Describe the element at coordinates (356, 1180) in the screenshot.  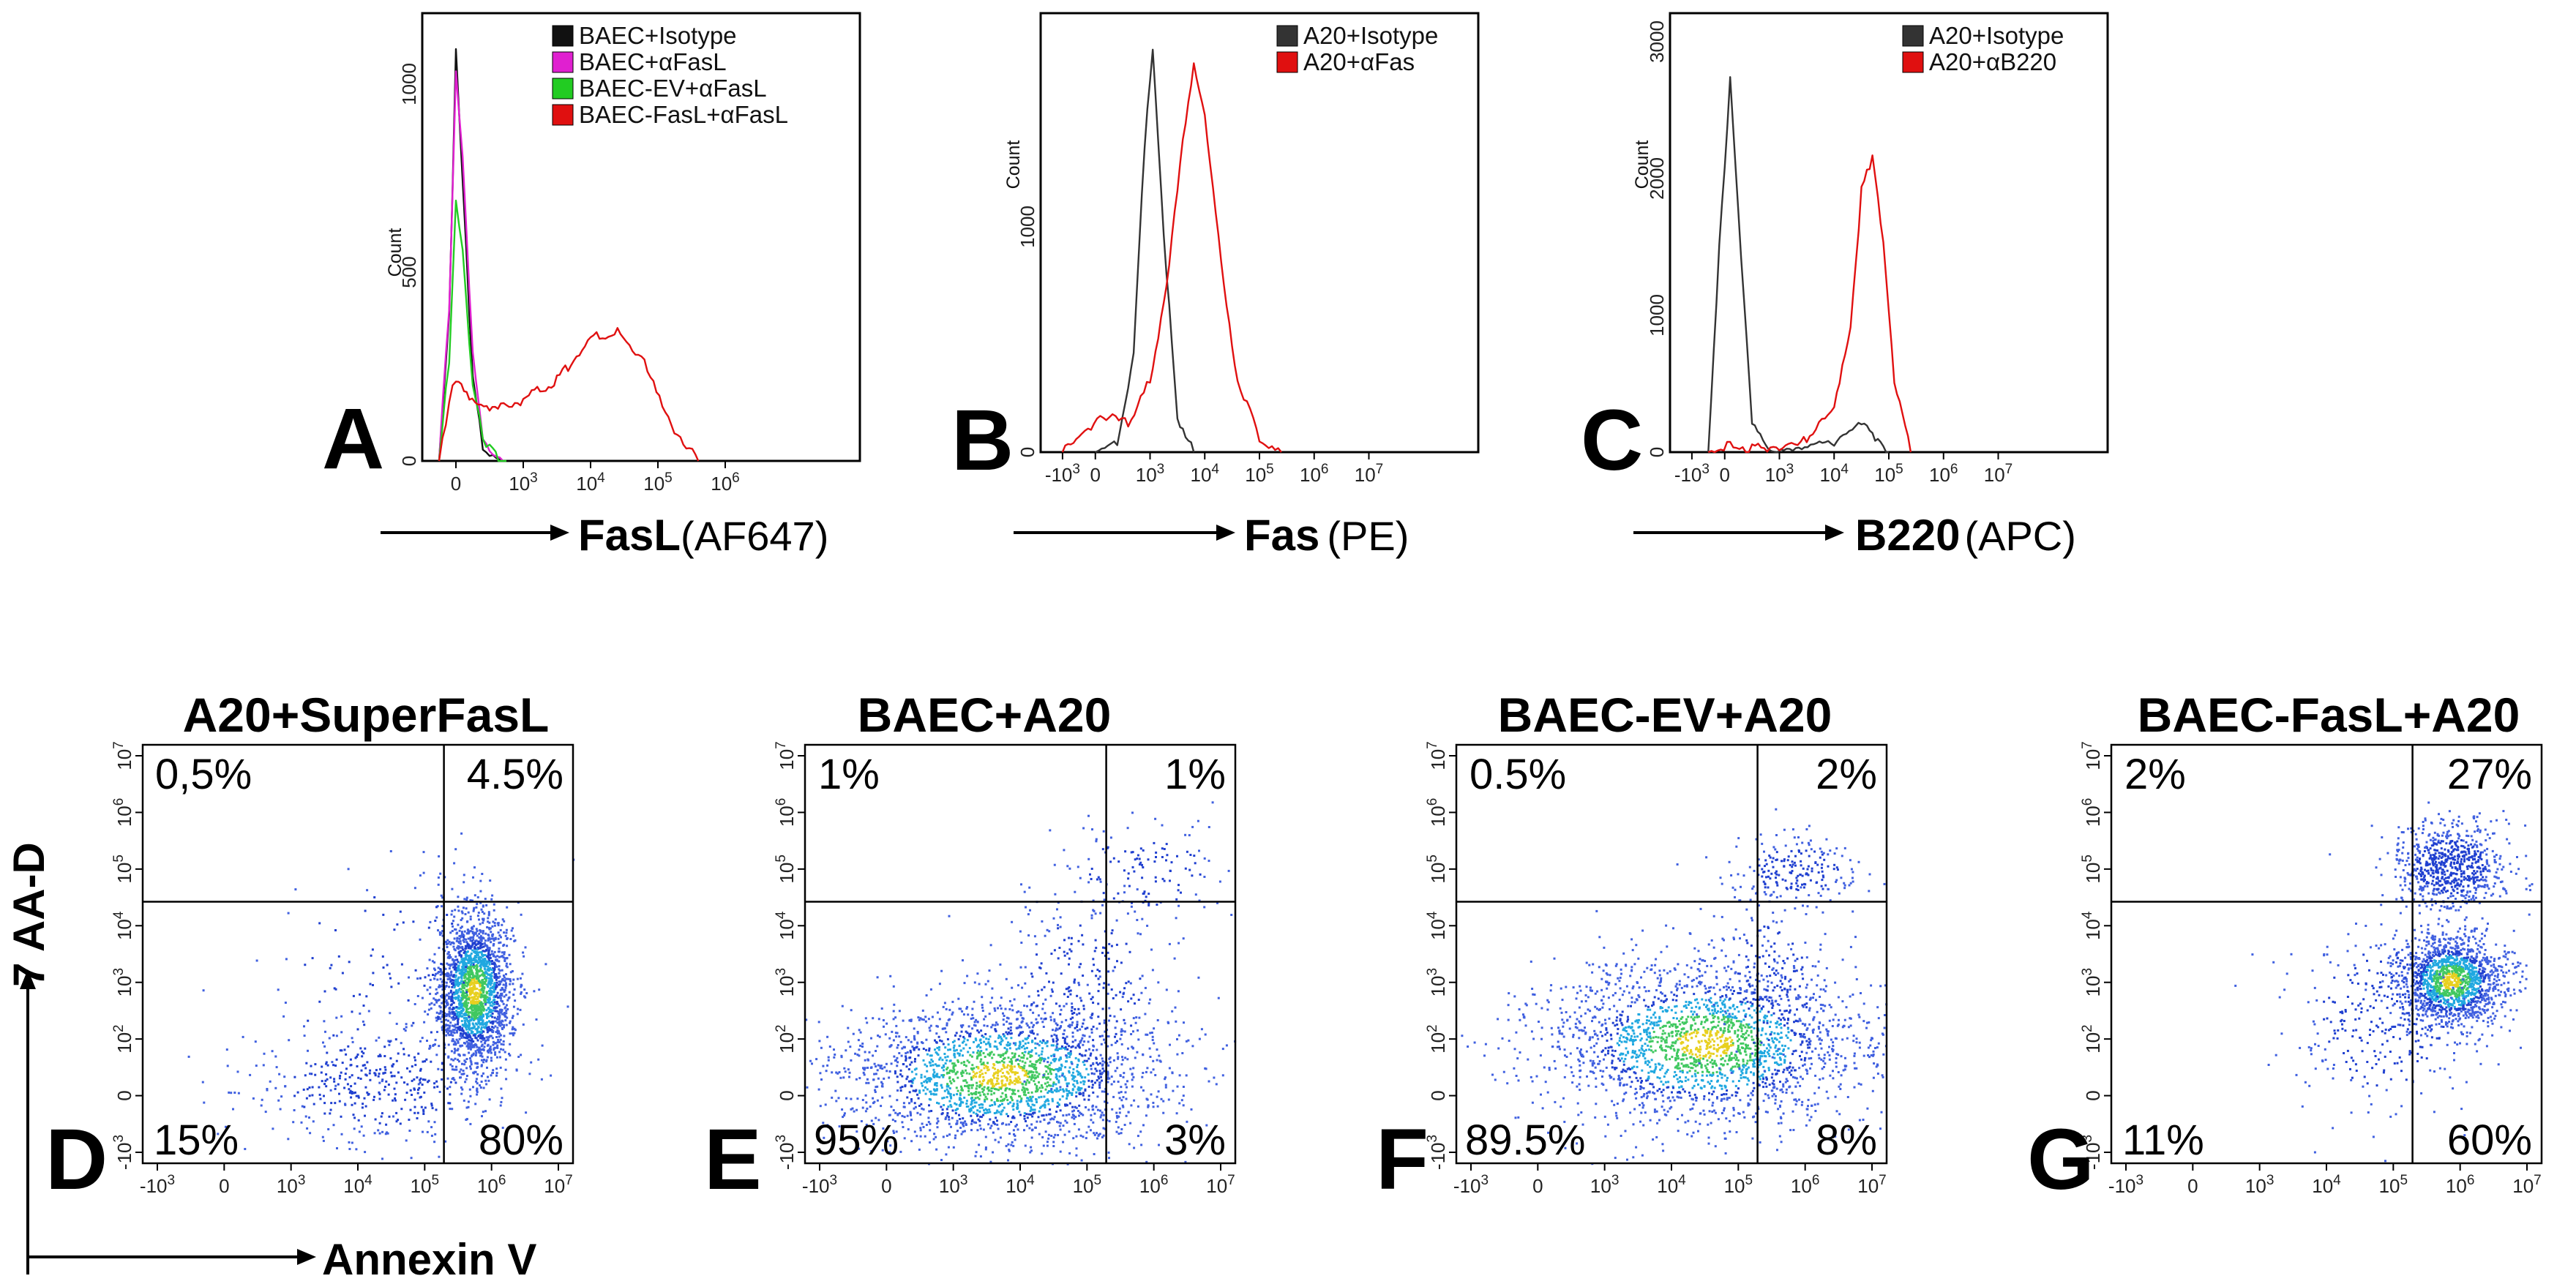
I see `x-ticks: -103 0 103 104 105 106 107` at that location.